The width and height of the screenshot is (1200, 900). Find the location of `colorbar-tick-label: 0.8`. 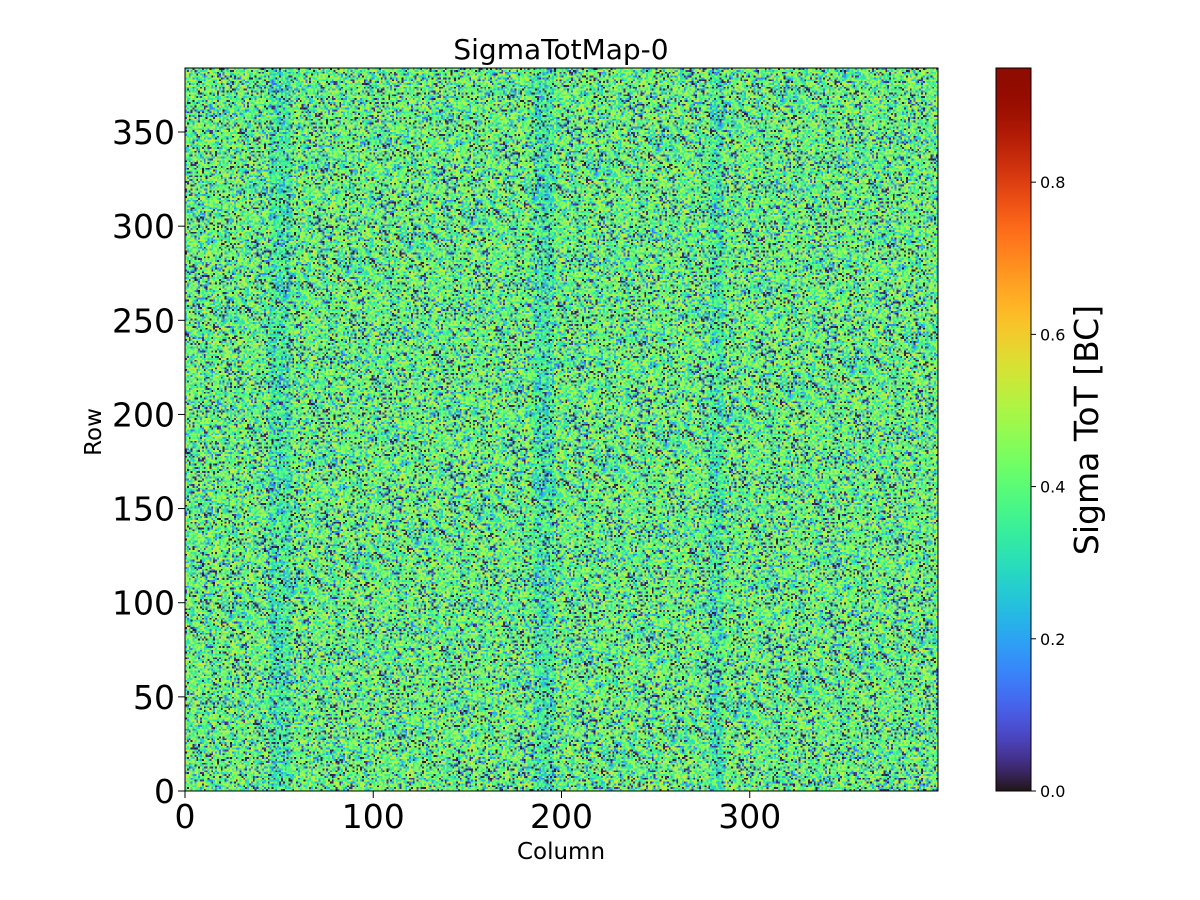

colorbar-tick-label: 0.8 is located at coordinates (1052, 182).